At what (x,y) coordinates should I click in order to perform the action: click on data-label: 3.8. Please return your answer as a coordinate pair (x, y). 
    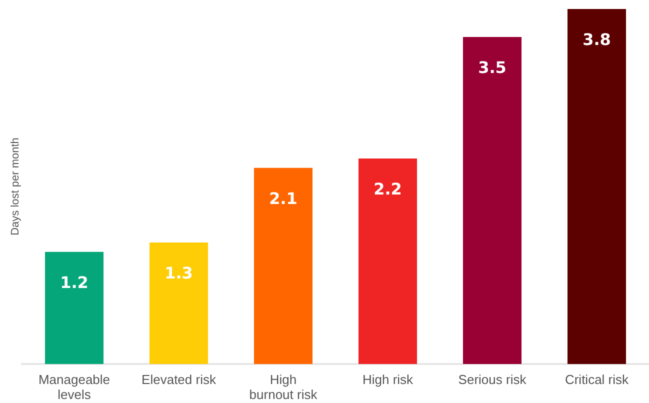
    Looking at the image, I should click on (596, 40).